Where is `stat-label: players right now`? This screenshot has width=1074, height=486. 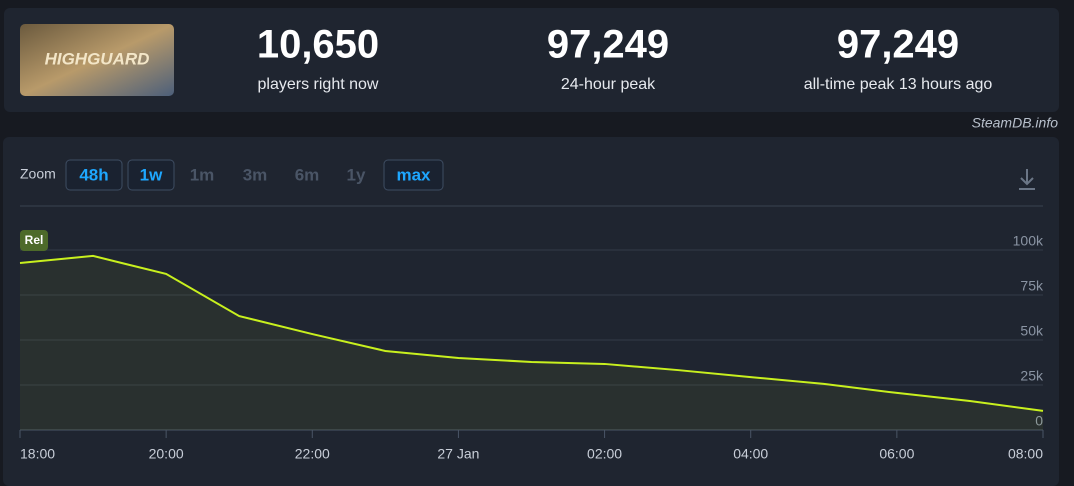 stat-label: players right now is located at coordinates (318, 84).